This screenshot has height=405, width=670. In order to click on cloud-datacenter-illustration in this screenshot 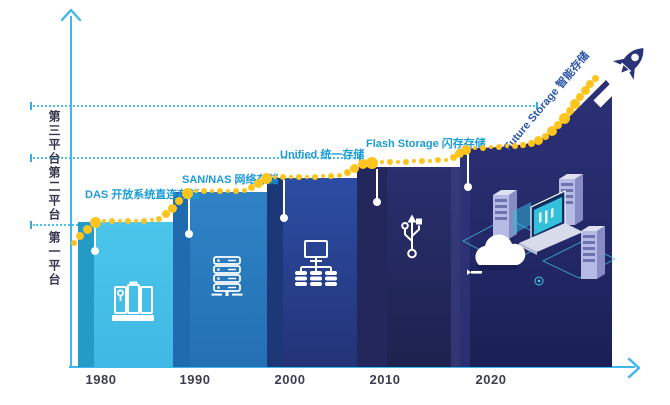, I will do `click(535, 228)`.